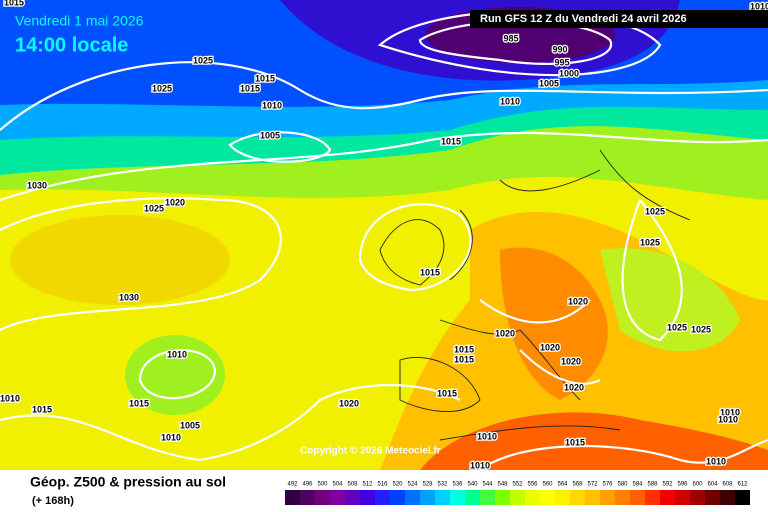  Describe the element at coordinates (682, 485) in the screenshot. I see `scale-label: 596` at that location.